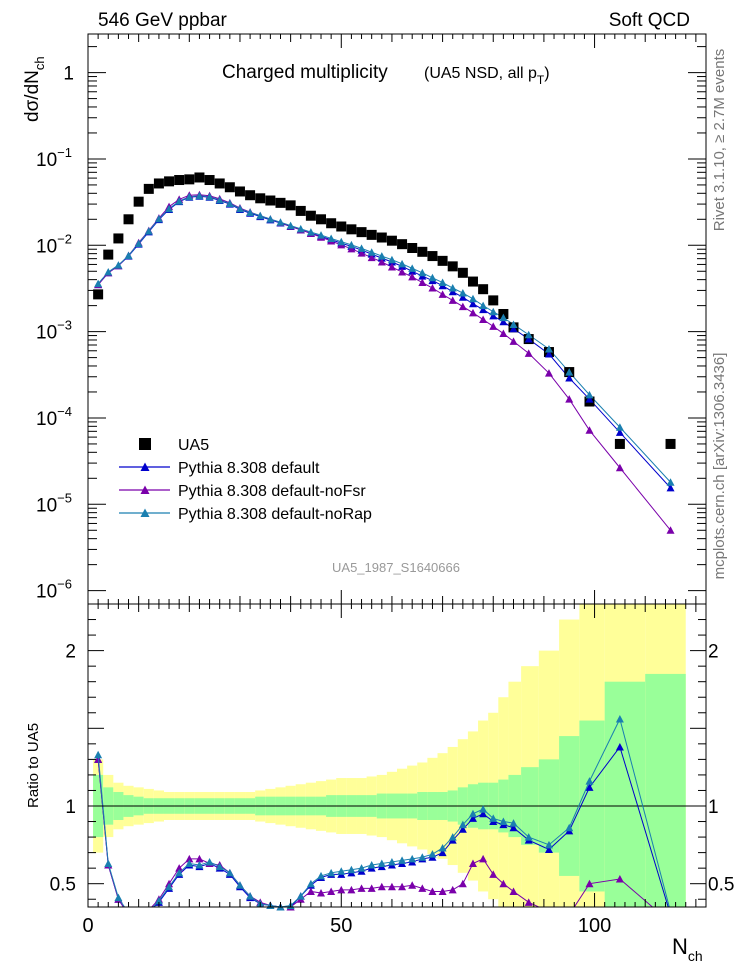 The image size is (746, 972). I want to click on mcplots-reference-label: mcplots.cern.ch [arXiv:1306.3436], so click(719, 466).